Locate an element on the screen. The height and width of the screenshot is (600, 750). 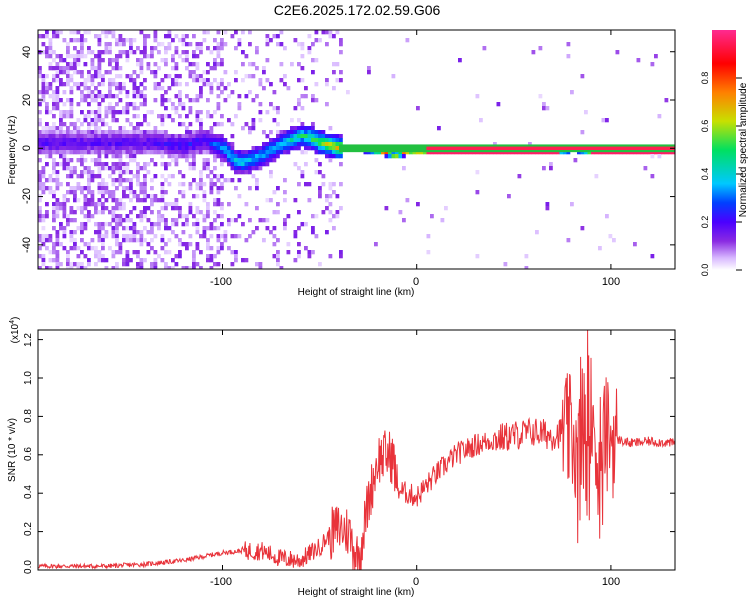
top-ytick-label-4: 40 is located at coordinates (27, 52).